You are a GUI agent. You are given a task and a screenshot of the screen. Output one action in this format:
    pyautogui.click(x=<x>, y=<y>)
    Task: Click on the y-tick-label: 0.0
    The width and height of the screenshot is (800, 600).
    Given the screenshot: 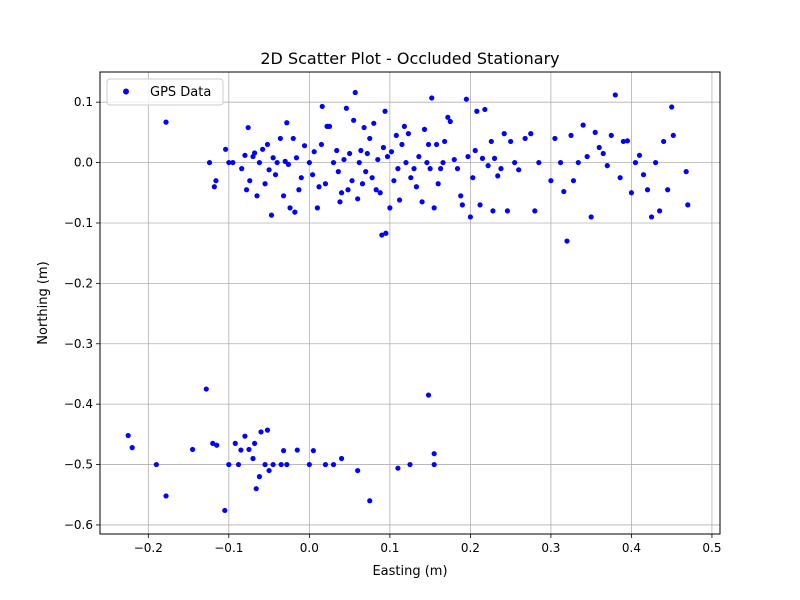 What is the action you would take?
    pyautogui.click(x=83, y=163)
    